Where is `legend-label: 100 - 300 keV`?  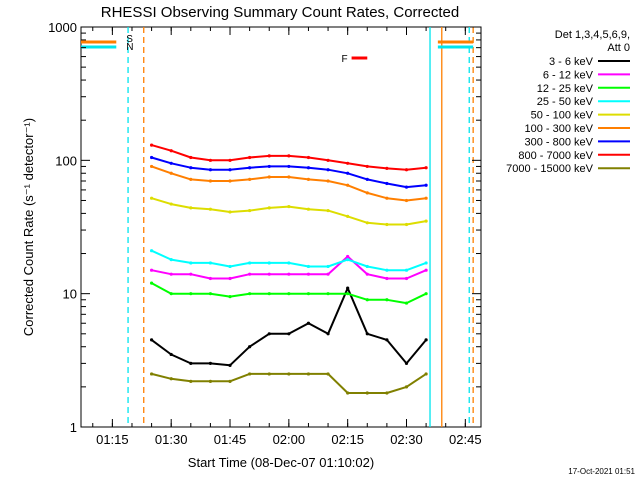
legend-label: 100 - 300 keV is located at coordinates (559, 129).